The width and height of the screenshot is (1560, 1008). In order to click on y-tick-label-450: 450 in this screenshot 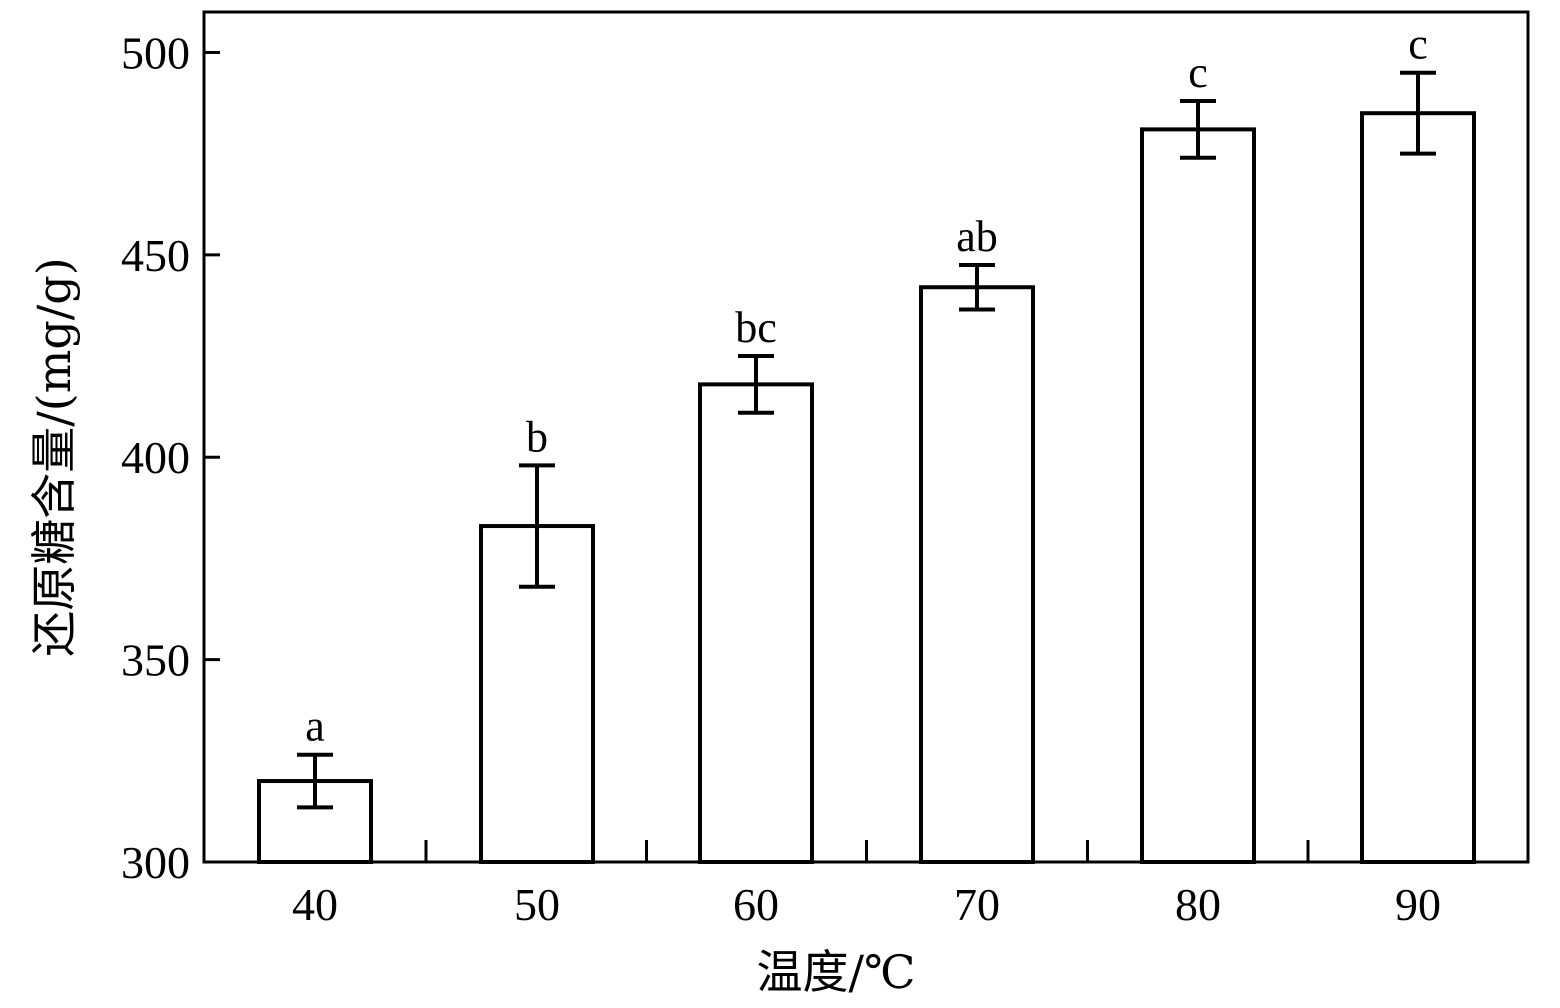, I will do `click(155, 255)`.